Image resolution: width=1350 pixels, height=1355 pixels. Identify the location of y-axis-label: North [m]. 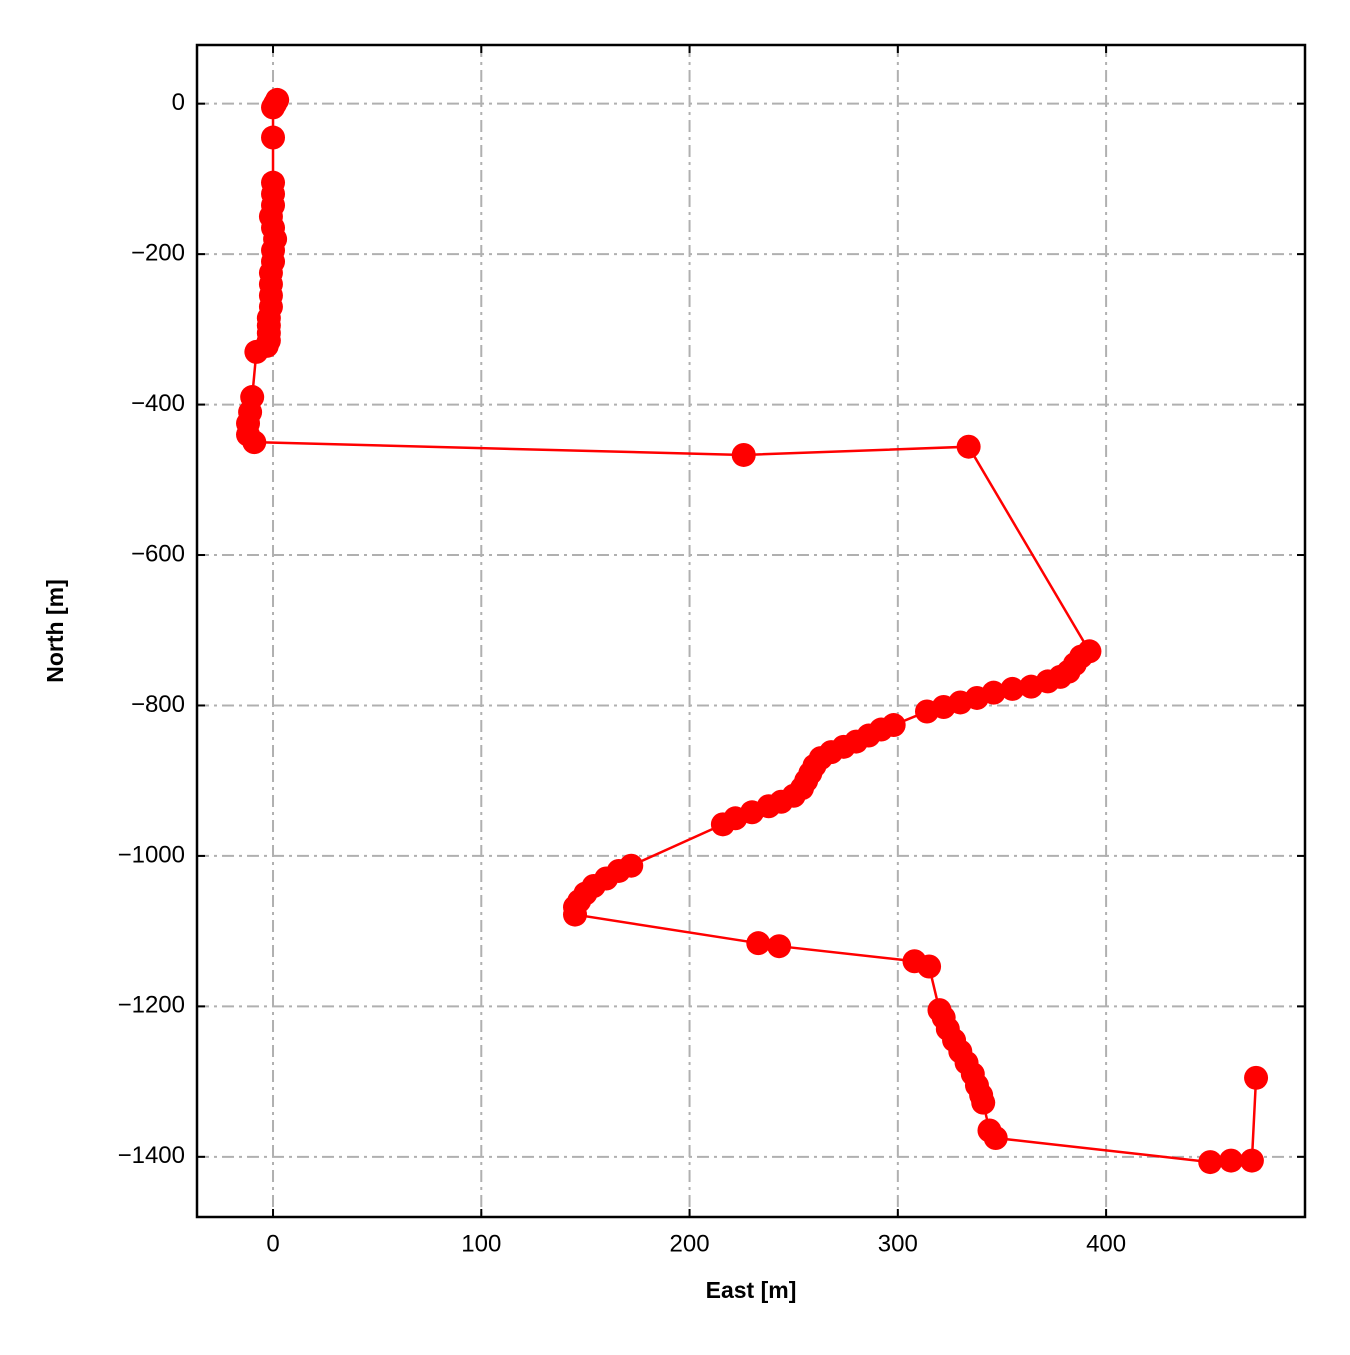
(55, 630).